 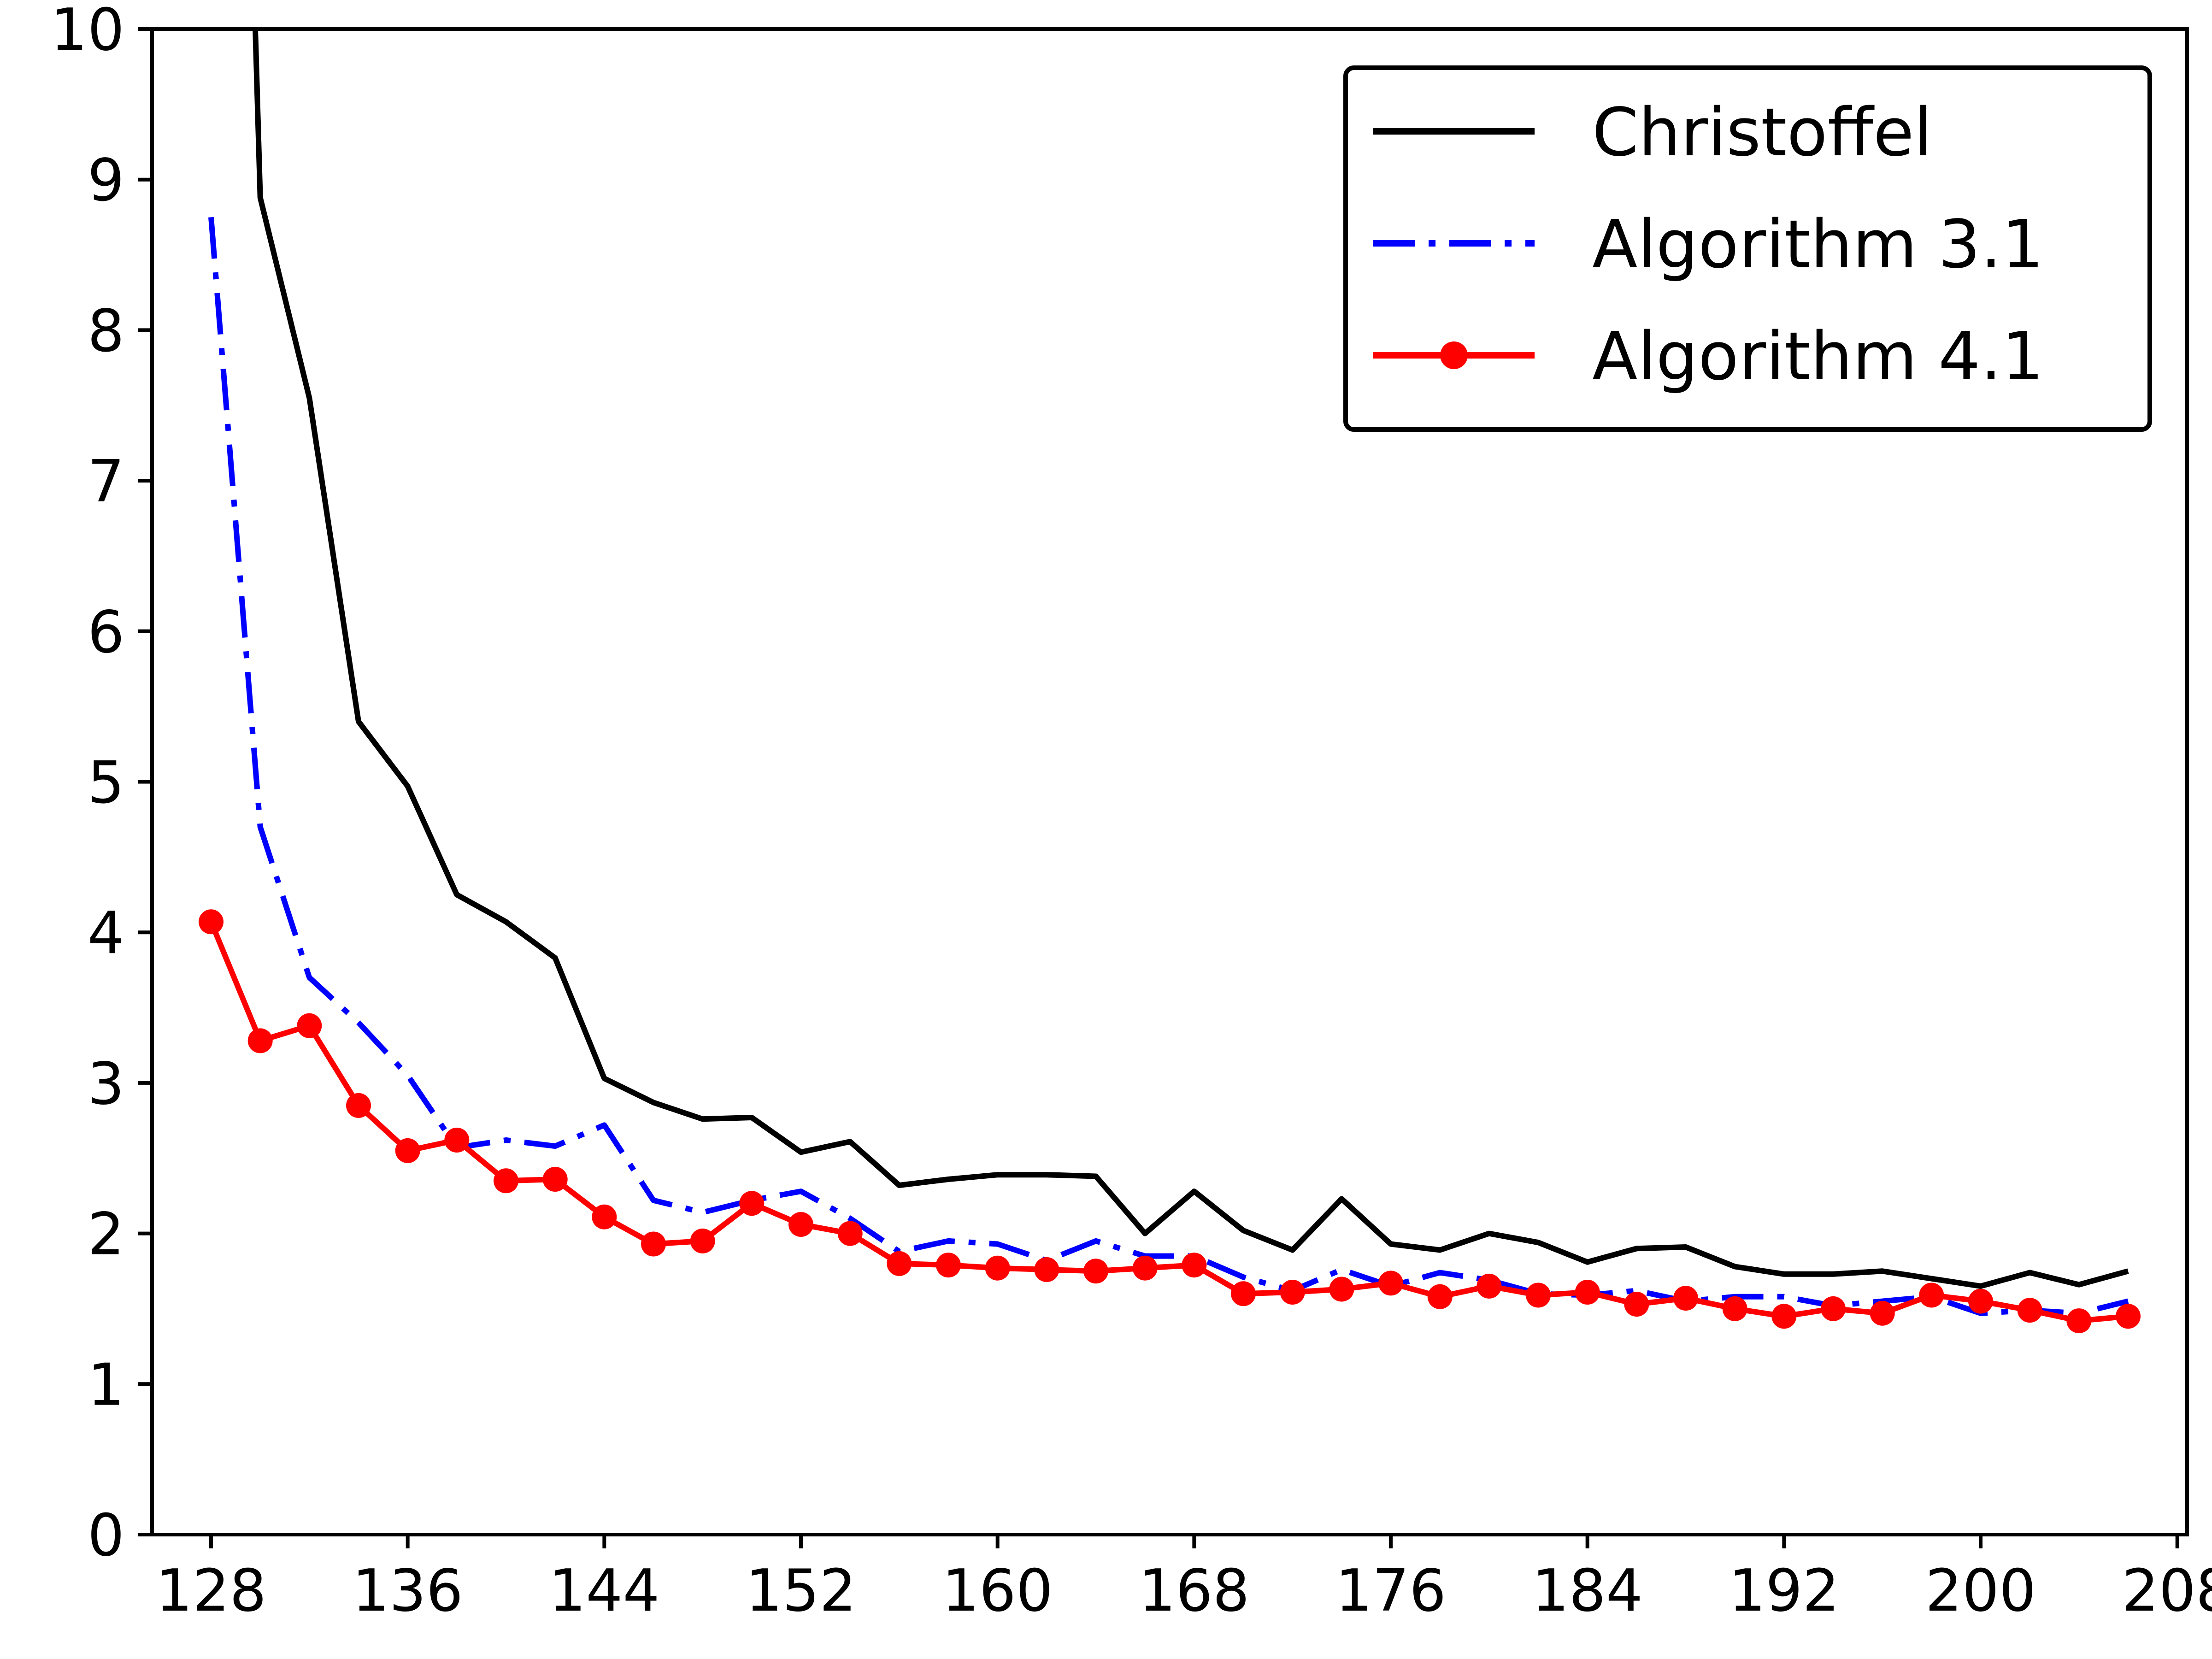 I want to click on x-tick-label: 136, so click(x=407, y=1590).